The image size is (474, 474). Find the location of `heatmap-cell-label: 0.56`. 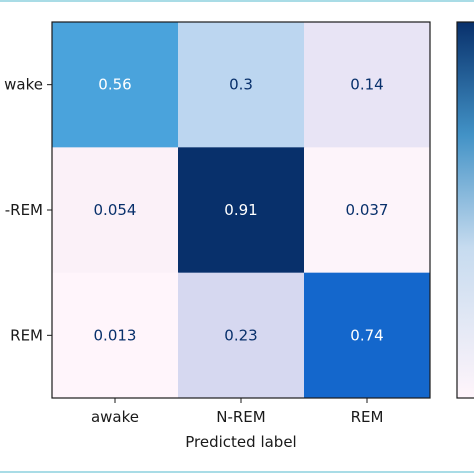

heatmap-cell-label: 0.56 is located at coordinates (114, 85).